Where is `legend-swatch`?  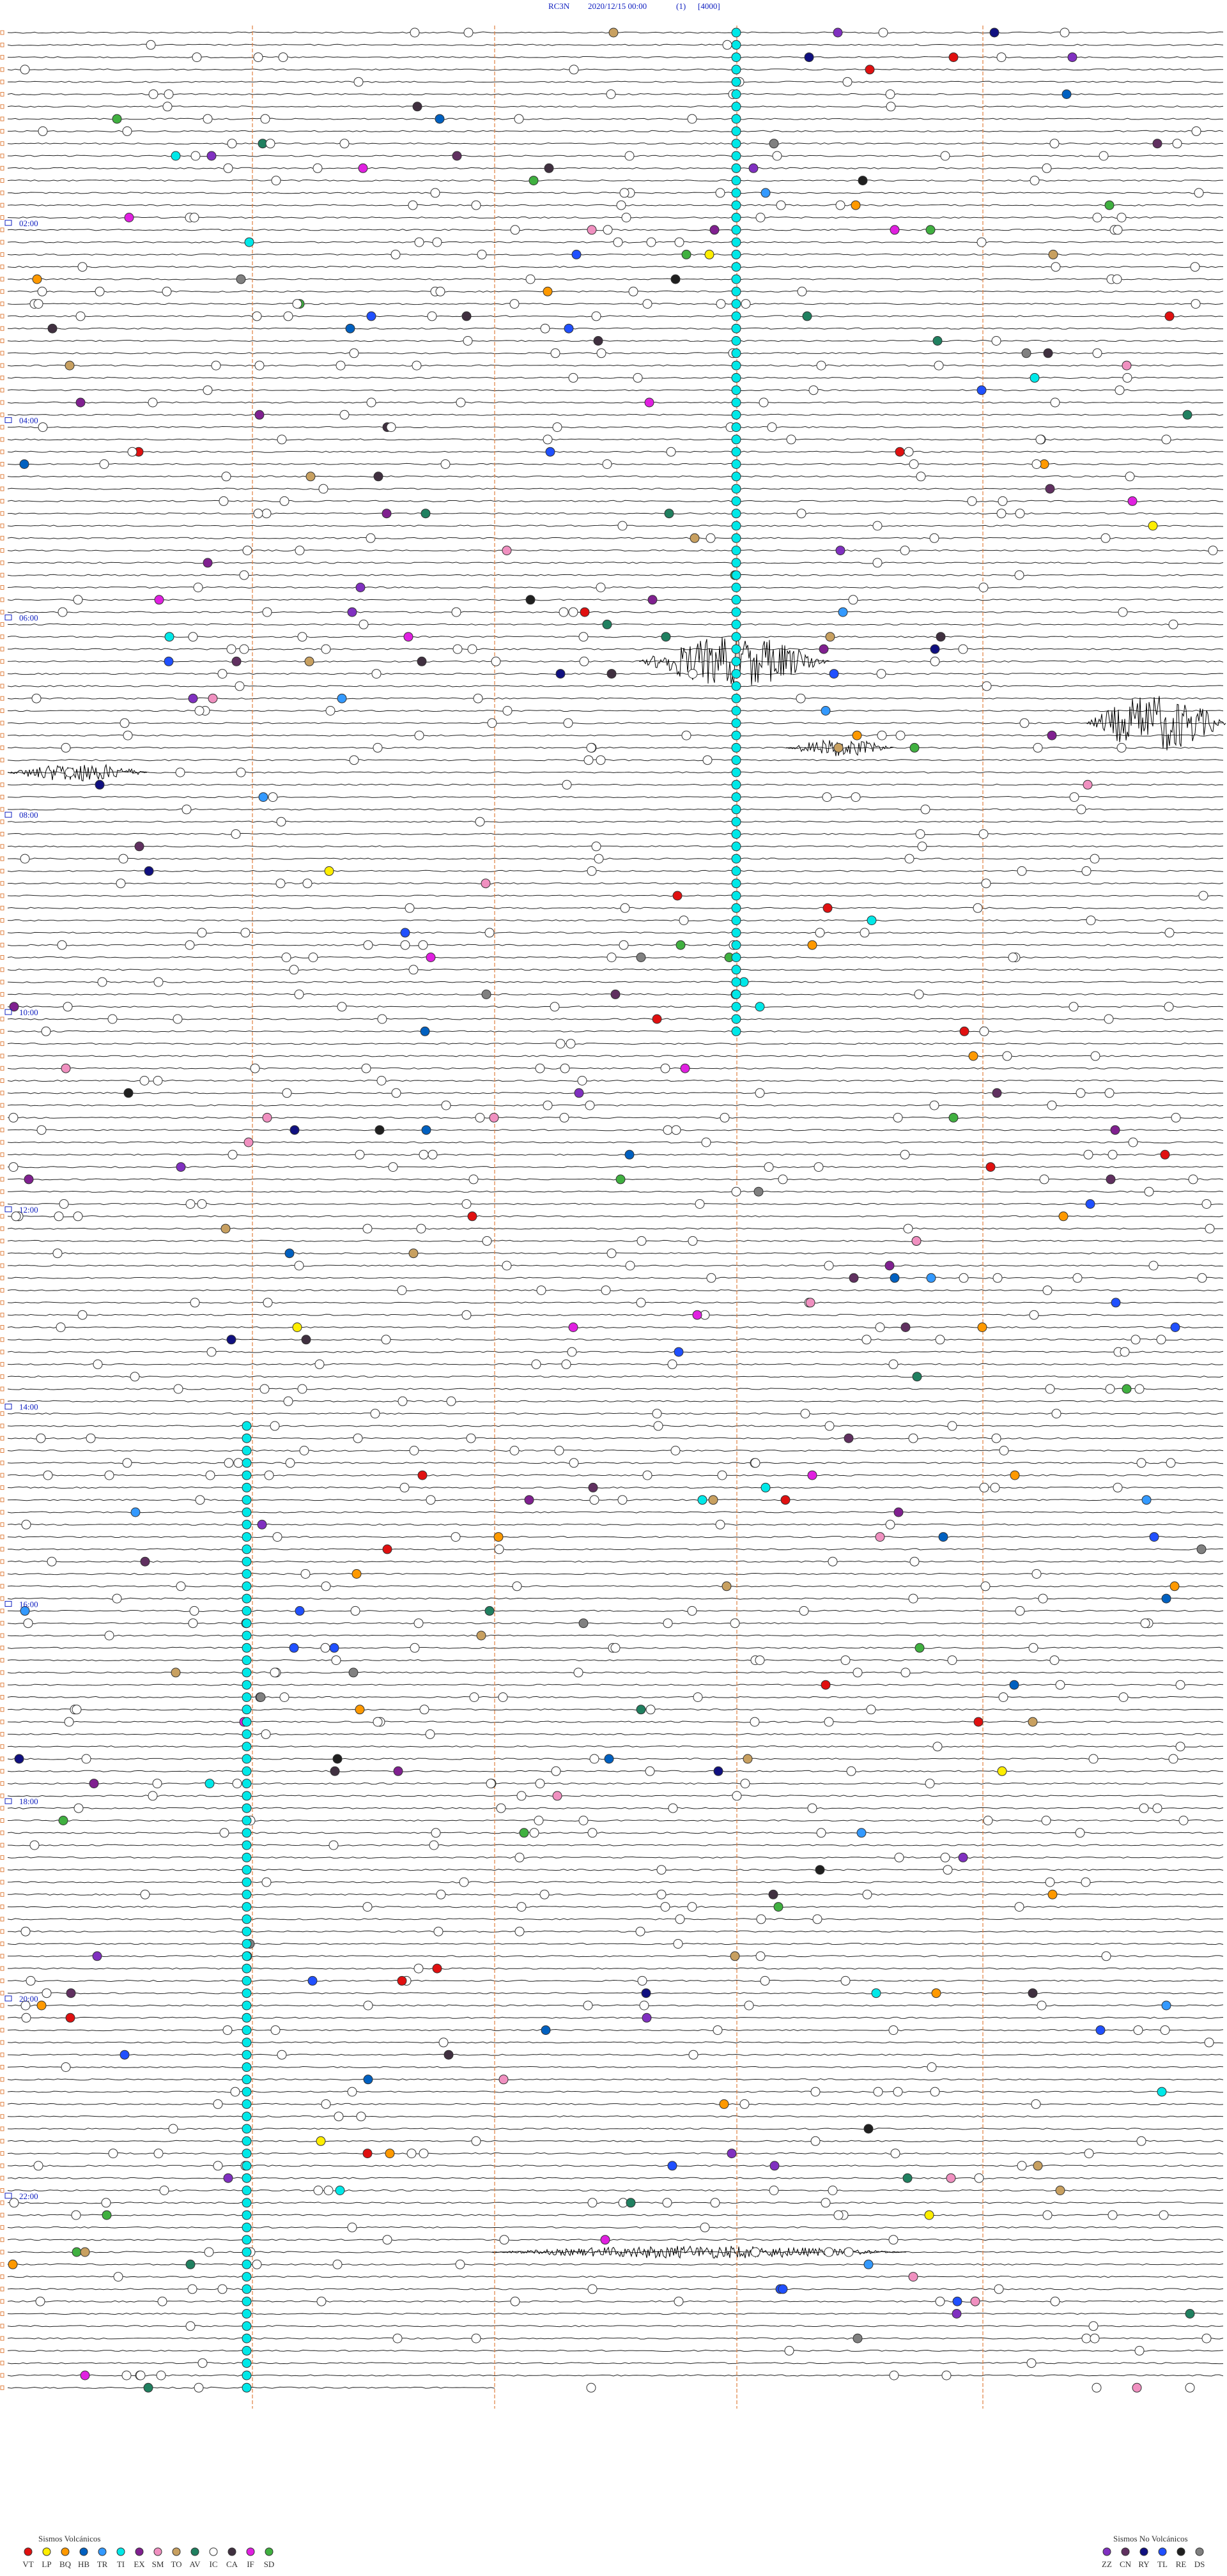
legend-swatch is located at coordinates (232, 2551).